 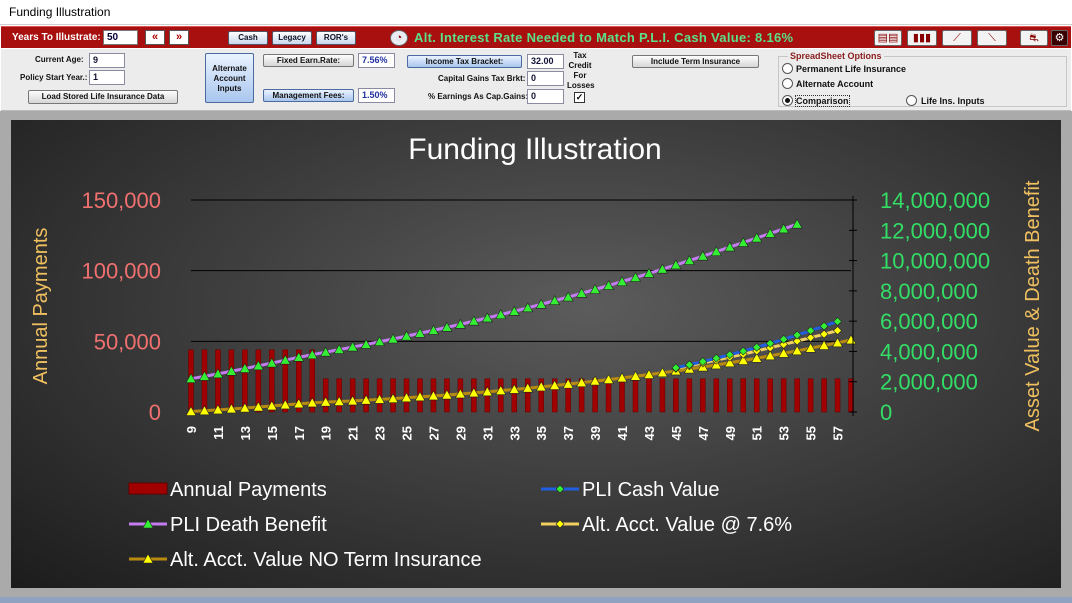 I want to click on years-input: 50, so click(x=120, y=37).